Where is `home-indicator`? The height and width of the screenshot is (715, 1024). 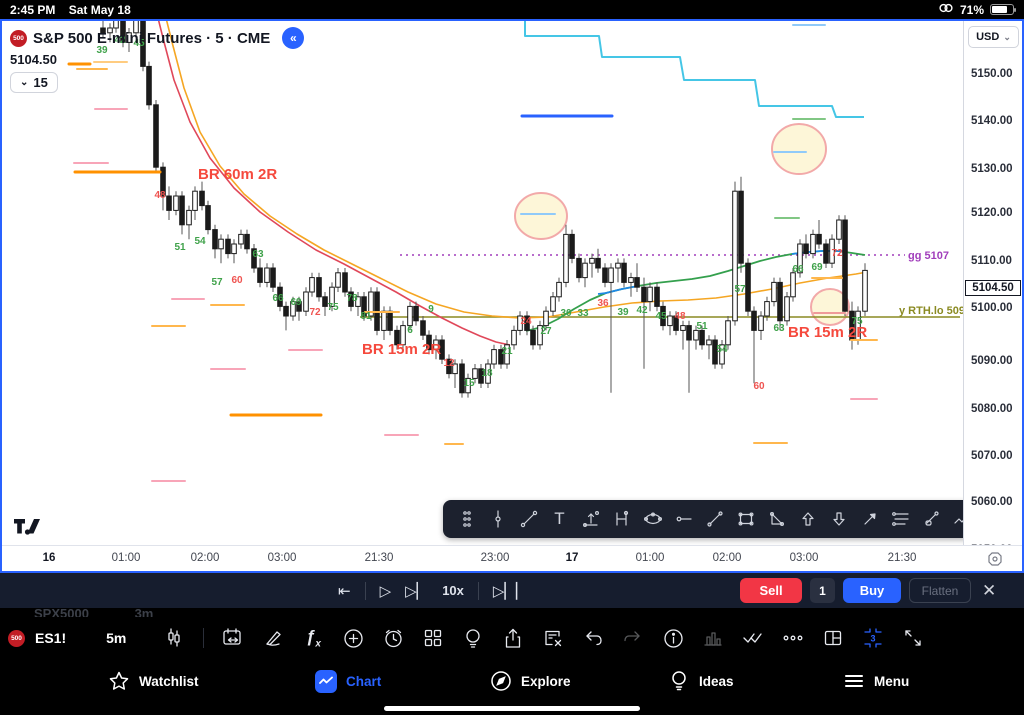 home-indicator is located at coordinates (512, 708).